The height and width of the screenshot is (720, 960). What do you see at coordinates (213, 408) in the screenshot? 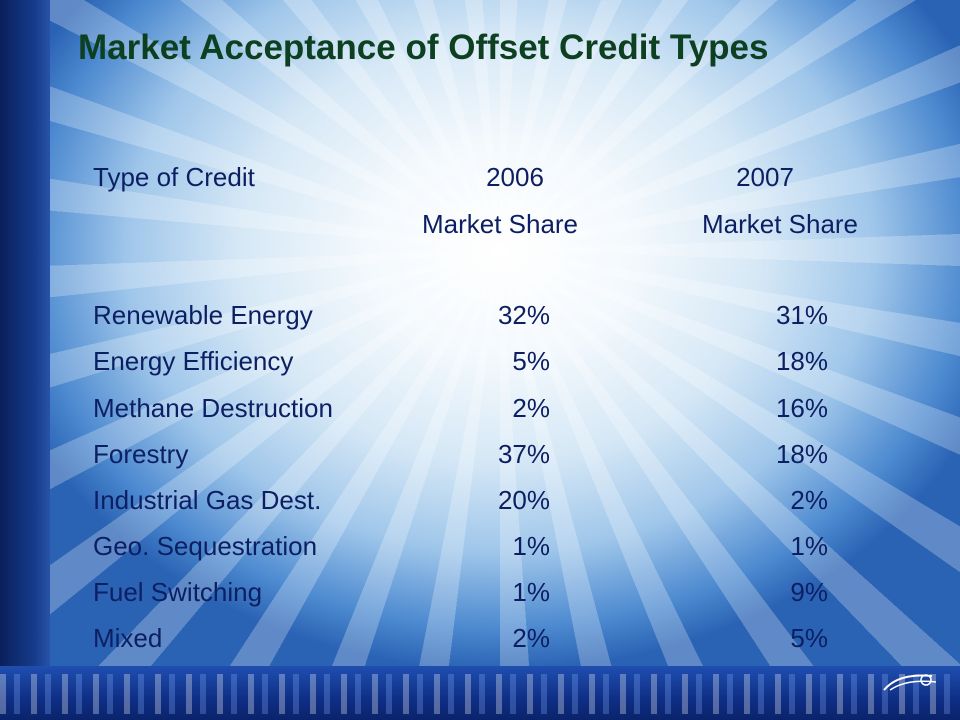
I see `row-type: Methane Destruction` at bounding box center [213, 408].